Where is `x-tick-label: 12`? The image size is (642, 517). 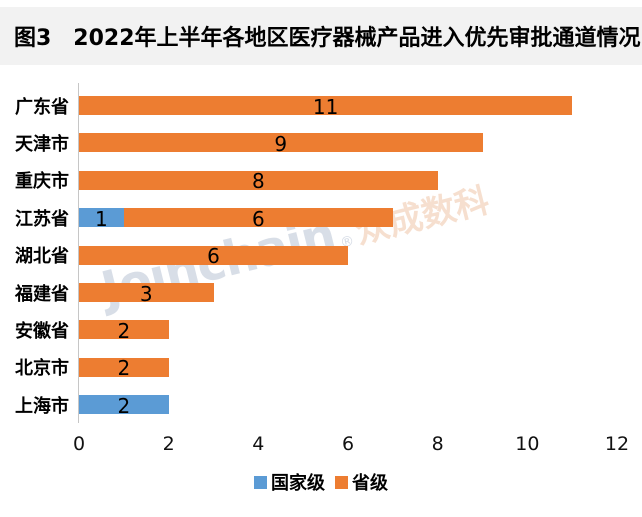
x-tick-label: 12 is located at coordinates (617, 444).